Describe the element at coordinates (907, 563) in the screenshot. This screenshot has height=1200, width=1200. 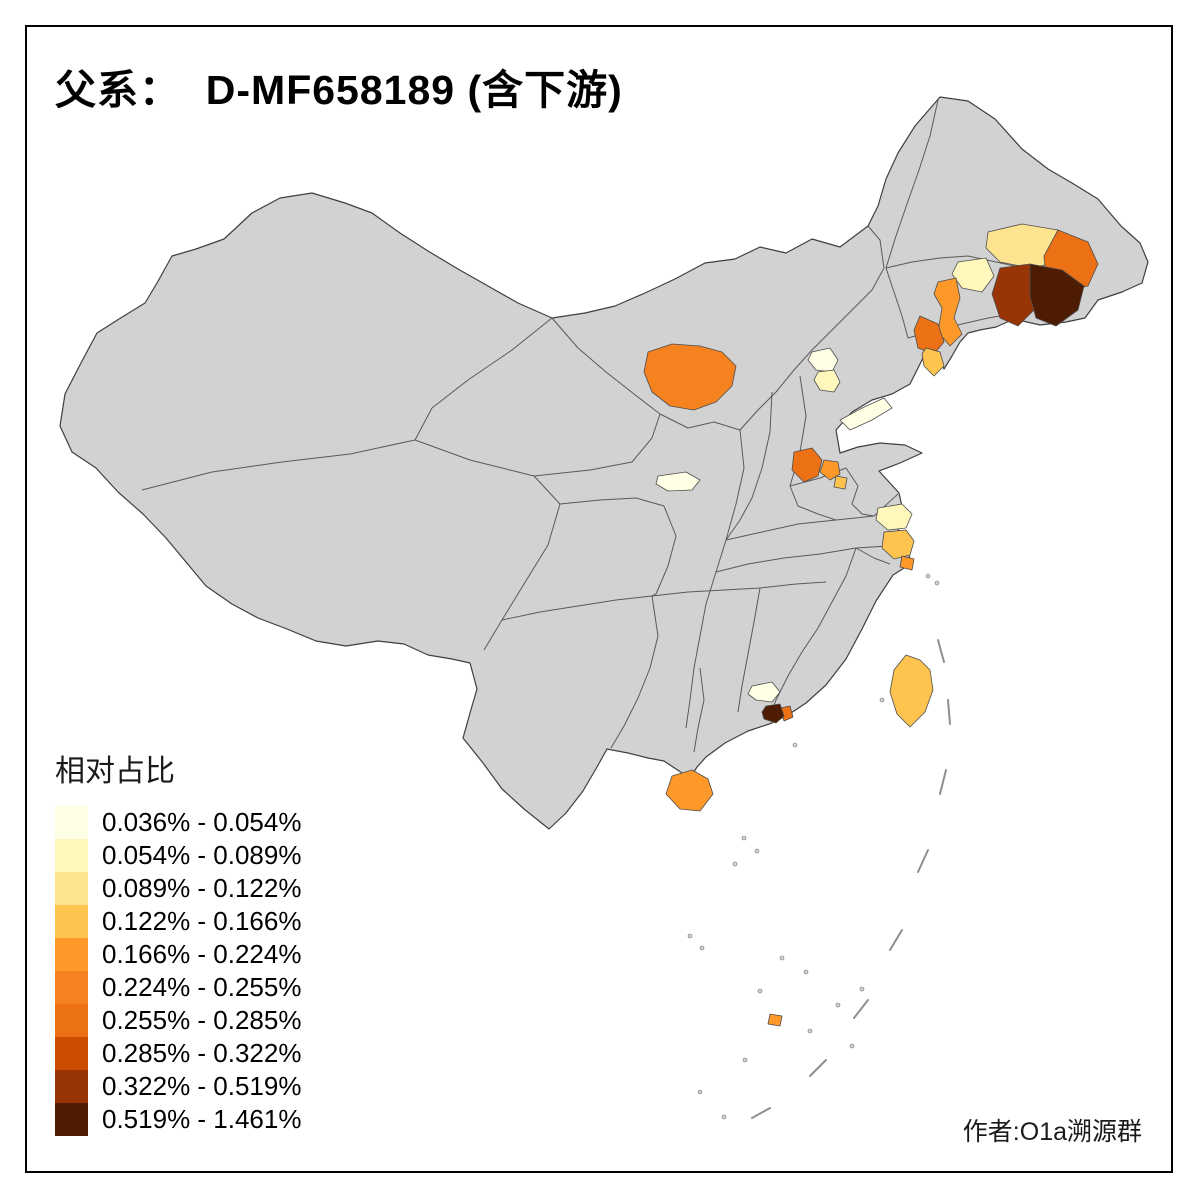
I see `region-shanghai-orange` at that location.